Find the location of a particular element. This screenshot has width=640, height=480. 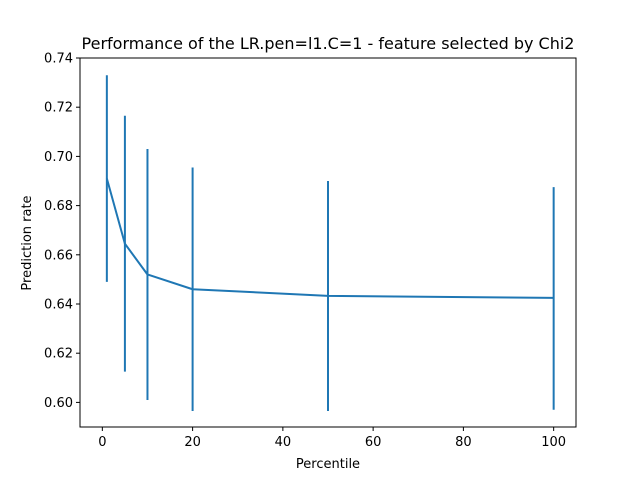

x-axis-label: Percentile is located at coordinates (328, 464).